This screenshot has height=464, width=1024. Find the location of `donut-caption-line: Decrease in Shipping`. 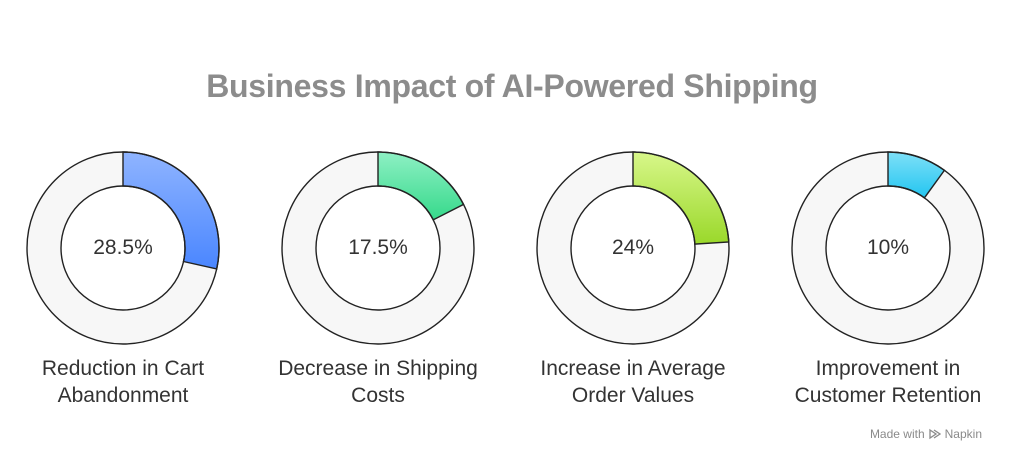

donut-caption-line: Decrease in Shipping is located at coordinates (378, 368).